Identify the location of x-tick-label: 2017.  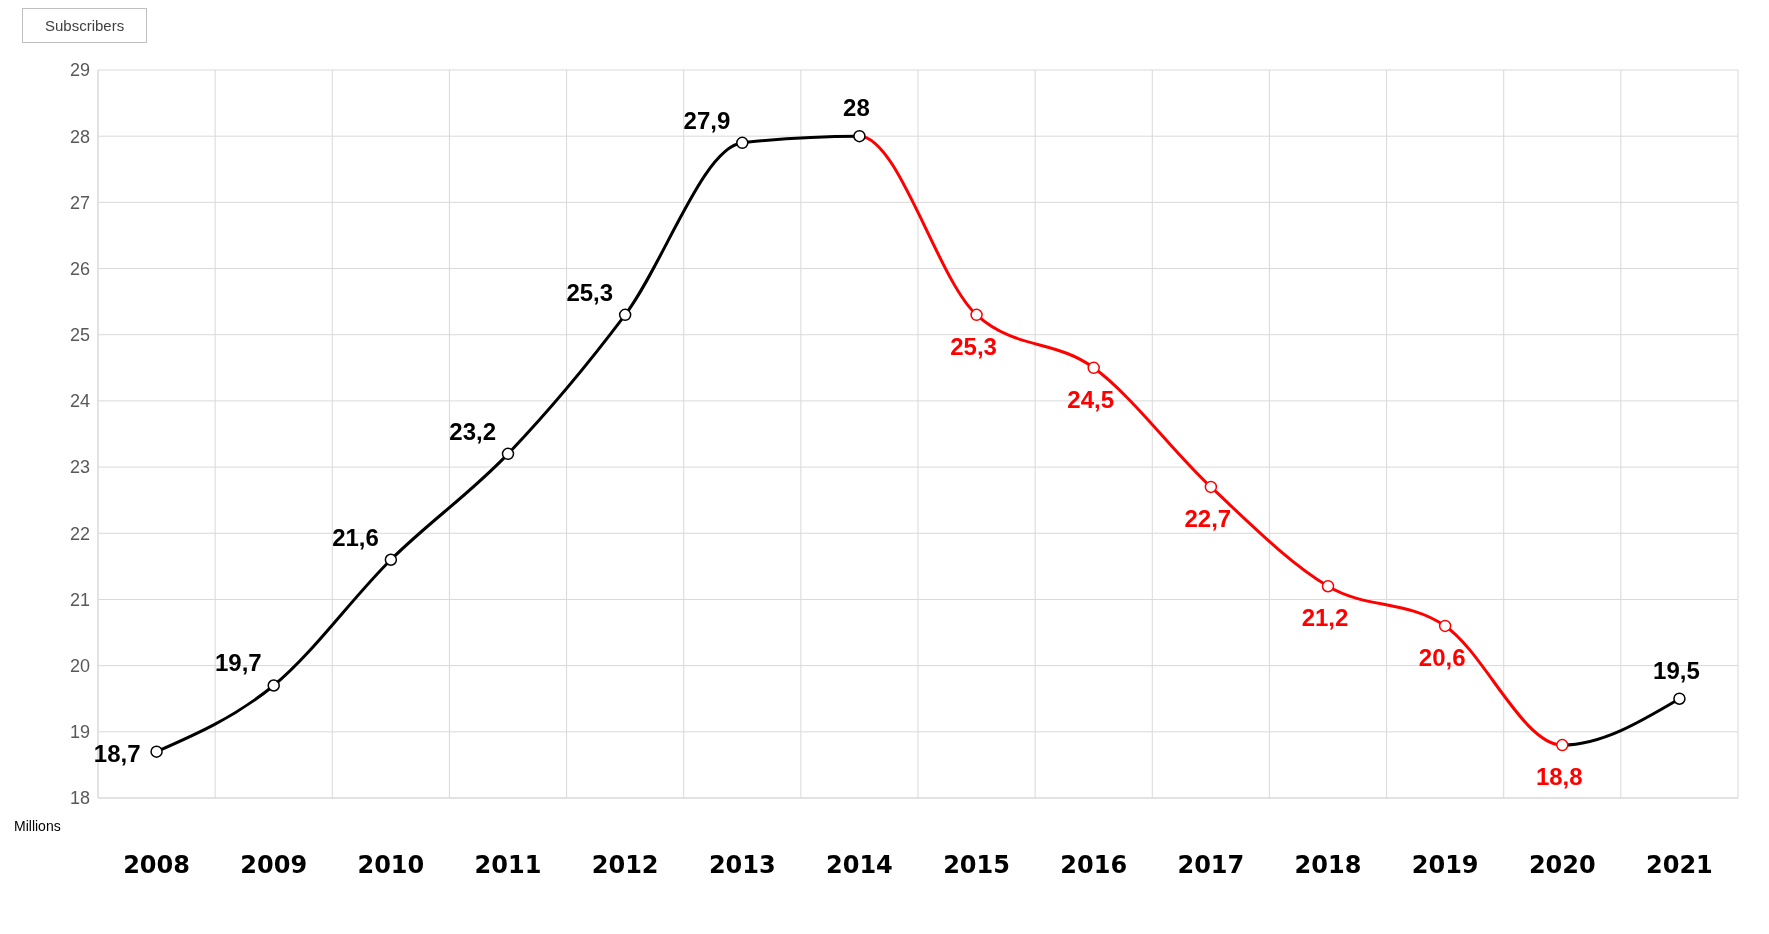
(1211, 865).